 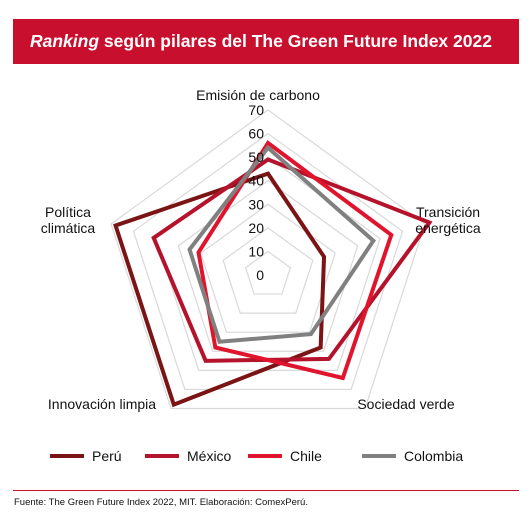 I want to click on chart-legend: Perú México Chile Colombia, so click(x=265, y=458).